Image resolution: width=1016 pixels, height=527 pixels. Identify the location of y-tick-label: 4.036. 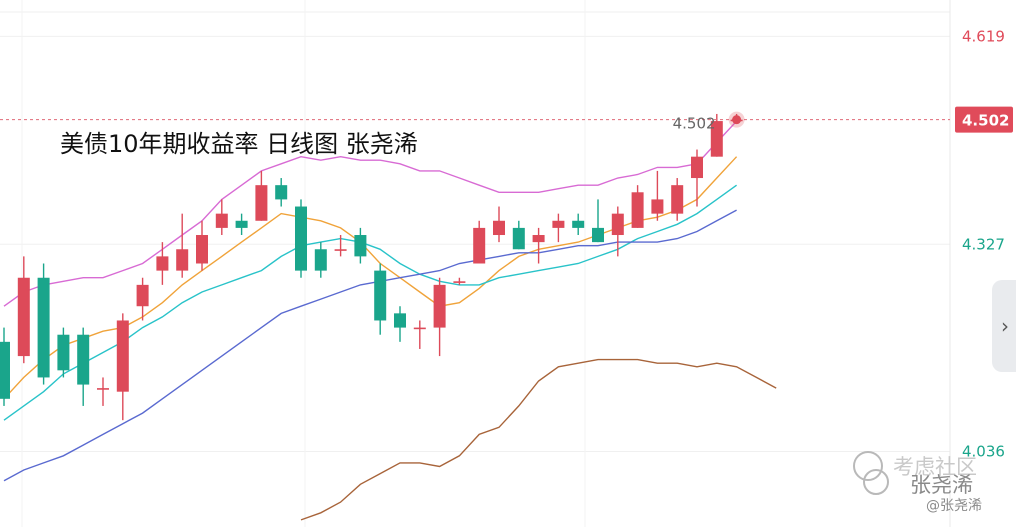
(983, 452).